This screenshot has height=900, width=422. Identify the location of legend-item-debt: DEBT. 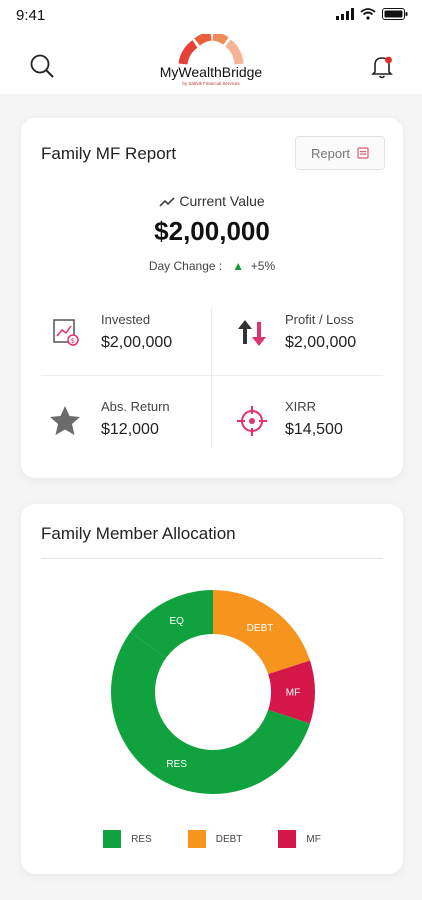
(215, 839).